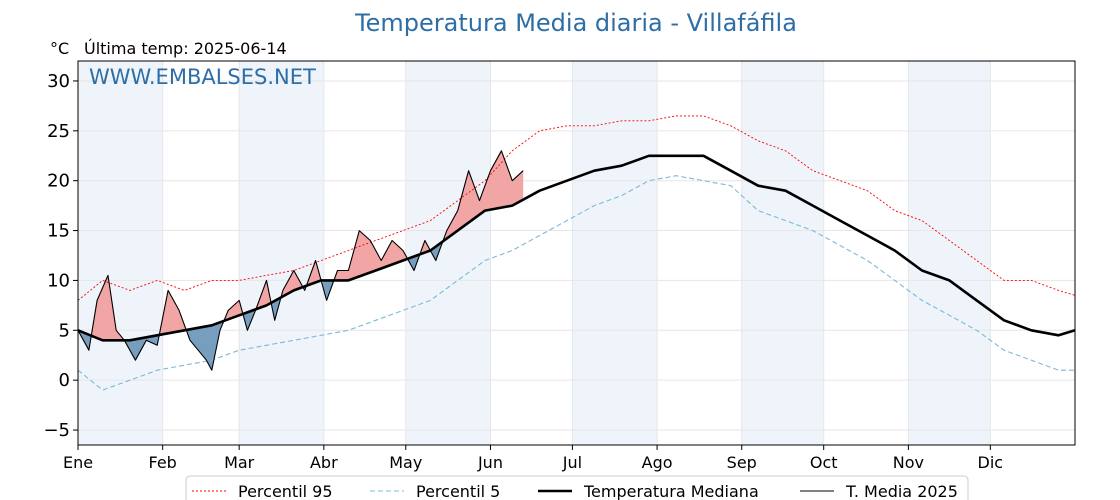  Describe the element at coordinates (285, 491) in the screenshot. I see `legend-label-0: Percentil 95` at that location.